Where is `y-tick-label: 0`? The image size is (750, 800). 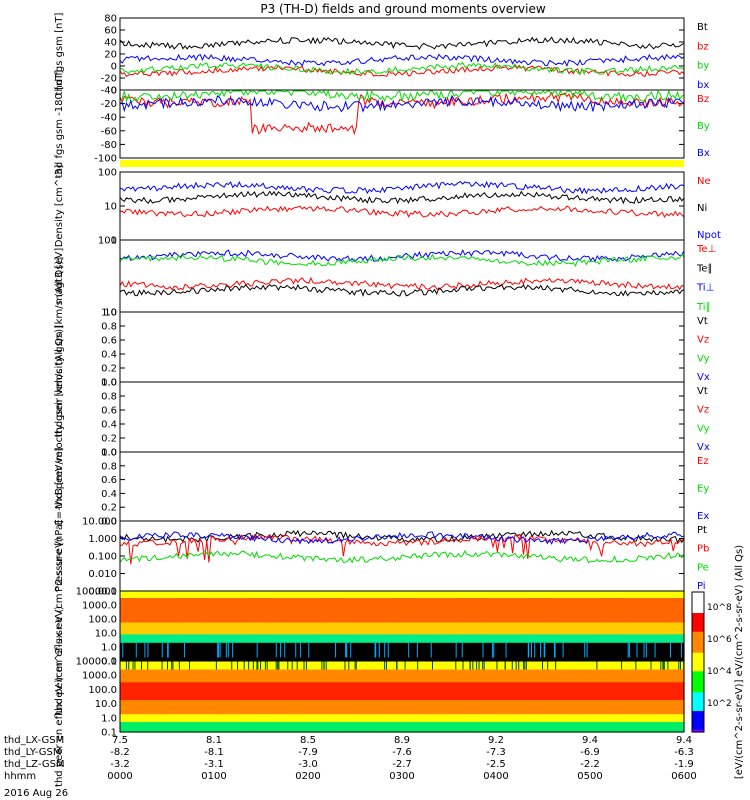 y-tick-label: 0 is located at coordinates (114, 91).